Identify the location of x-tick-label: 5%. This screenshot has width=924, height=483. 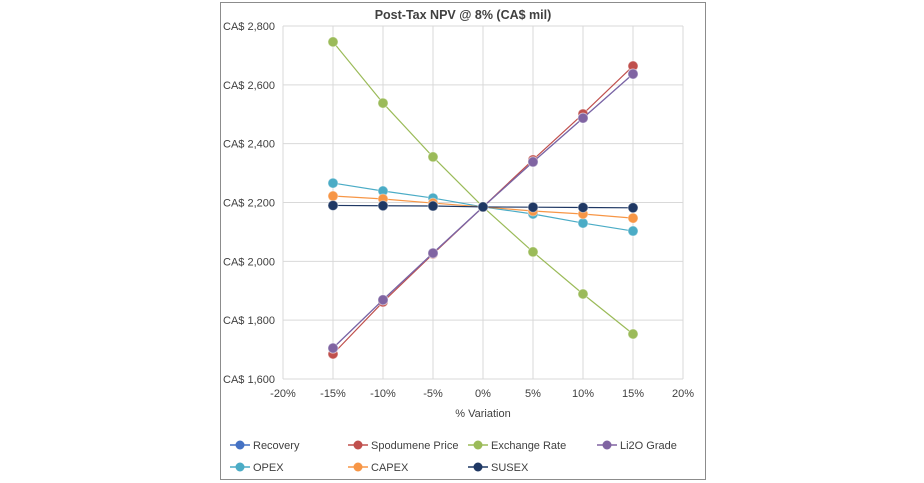
(533, 394).